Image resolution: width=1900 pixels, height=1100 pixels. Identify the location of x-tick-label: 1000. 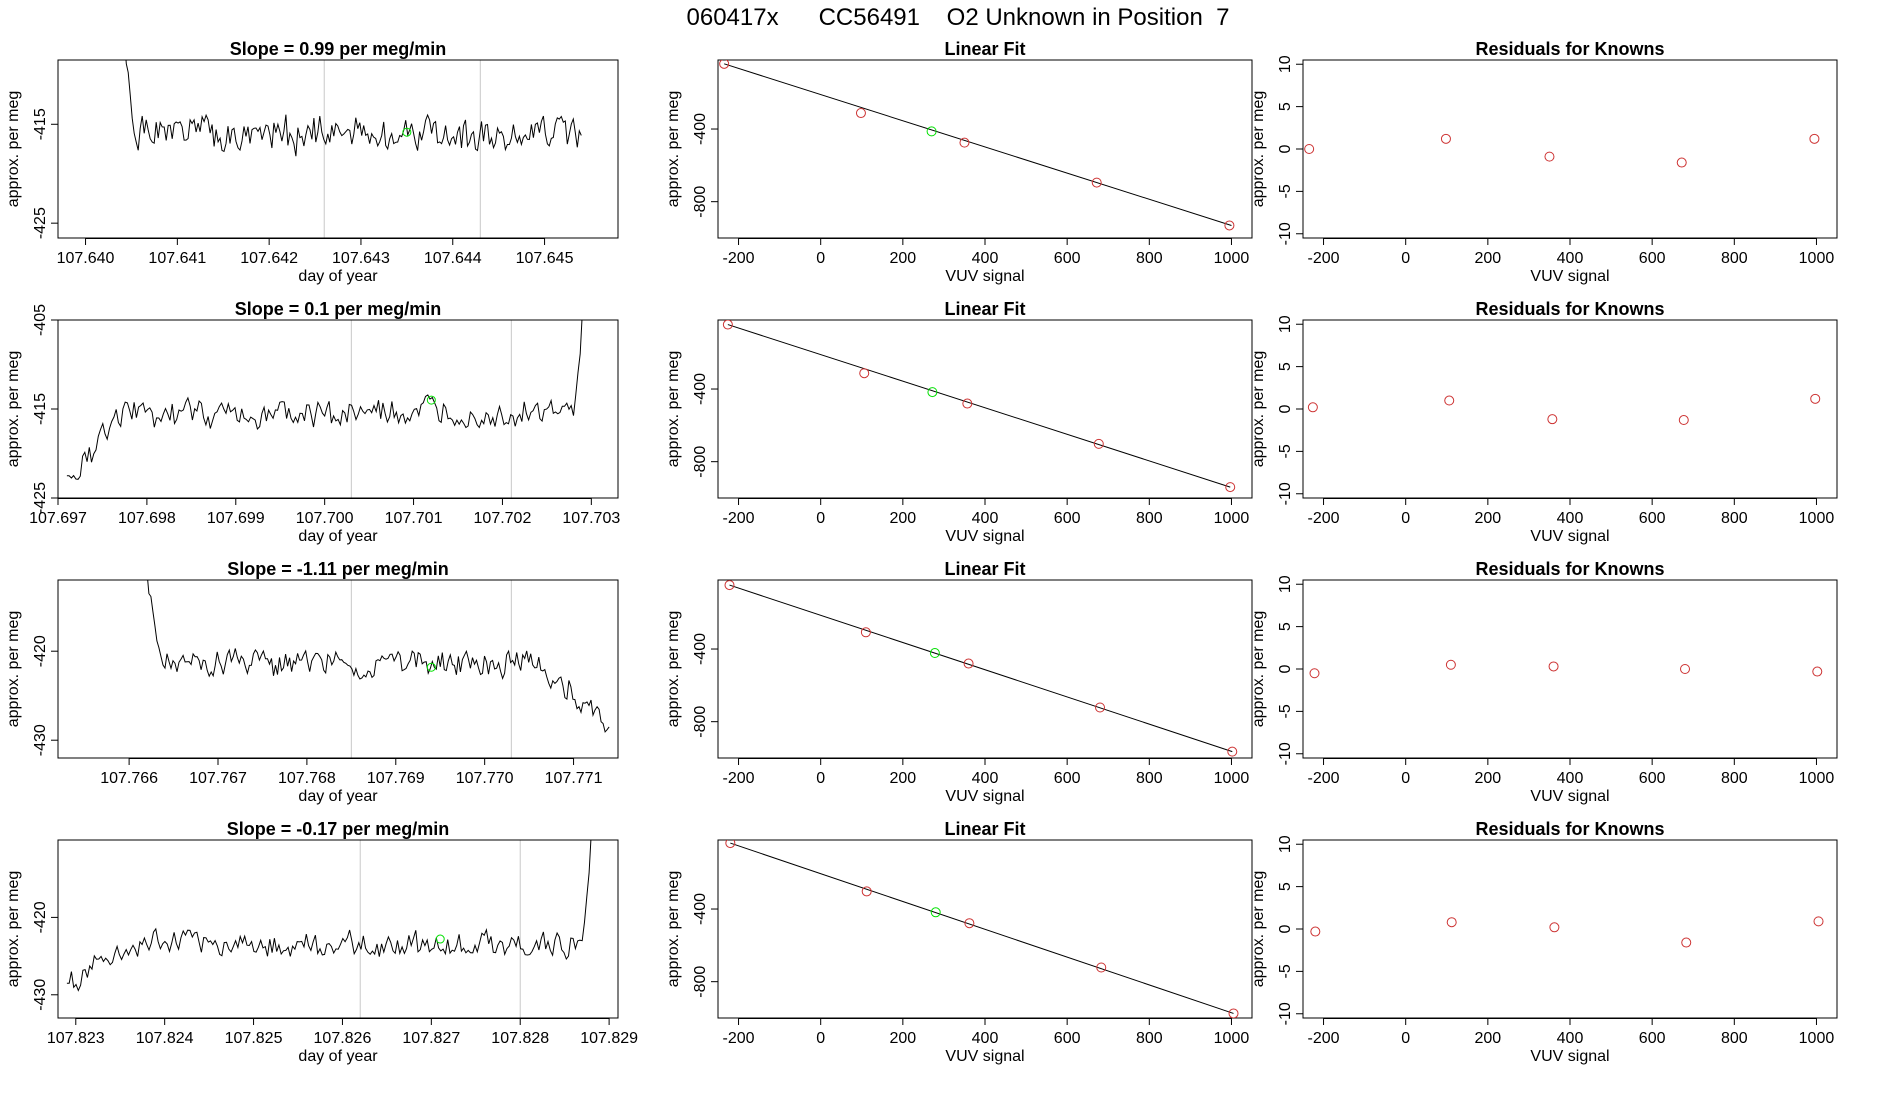
(1817, 1038).